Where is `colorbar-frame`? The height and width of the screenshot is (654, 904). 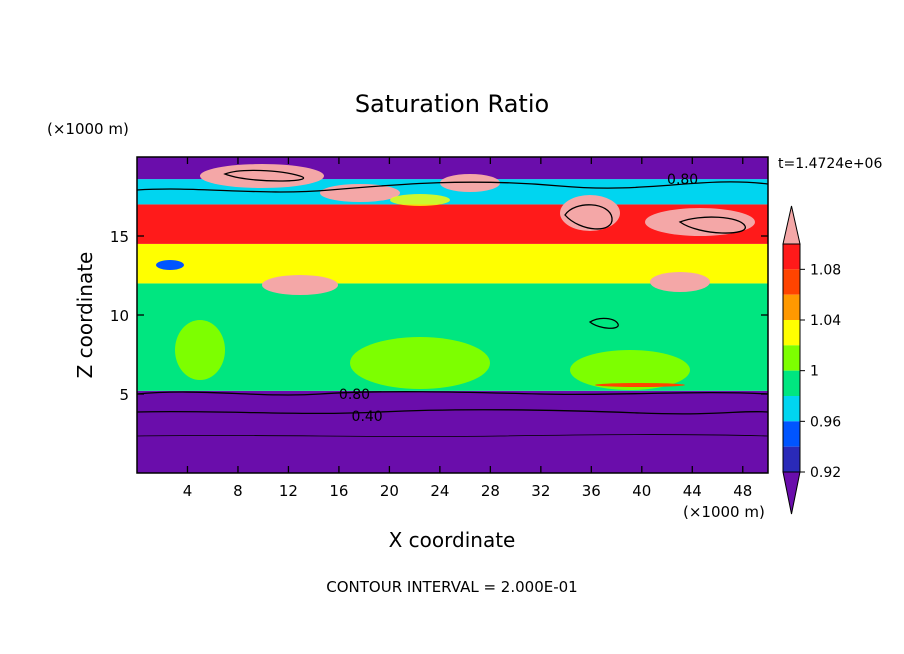
colorbar-frame is located at coordinates (791, 358).